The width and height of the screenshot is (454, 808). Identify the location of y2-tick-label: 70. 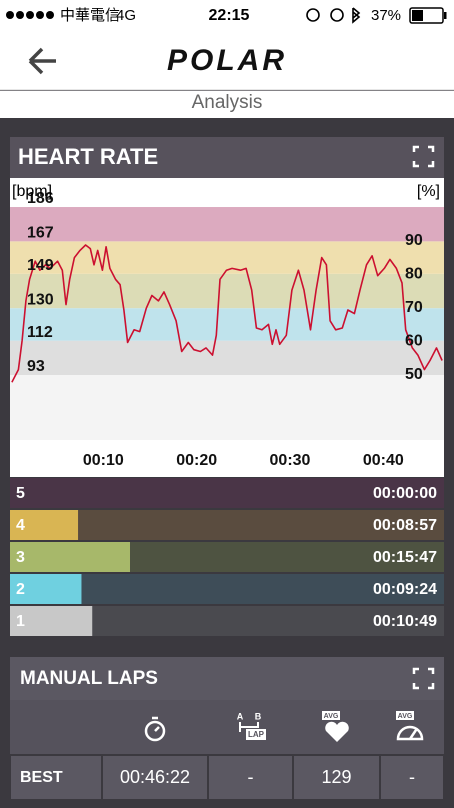
(414, 307).